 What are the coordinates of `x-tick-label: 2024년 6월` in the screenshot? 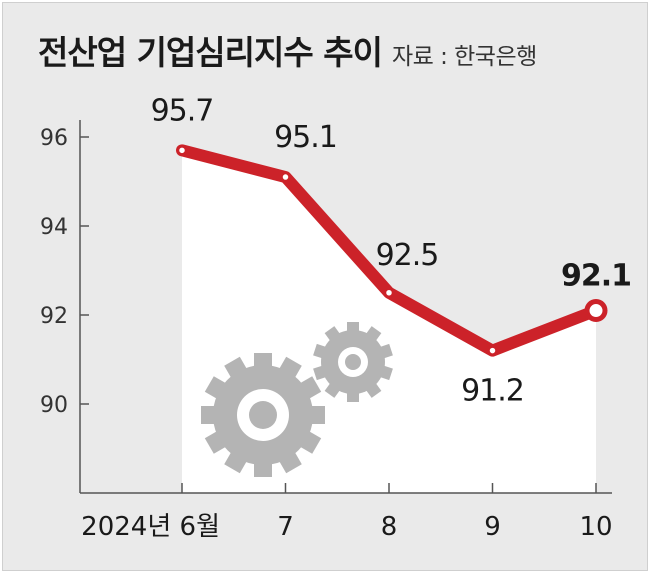 It's located at (150, 527).